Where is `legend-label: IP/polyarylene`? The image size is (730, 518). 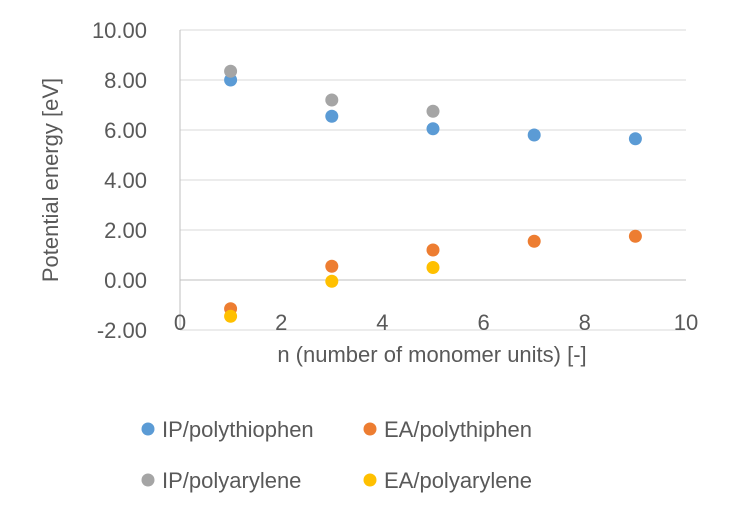
legend-label: IP/polyarylene is located at coordinates (231, 480).